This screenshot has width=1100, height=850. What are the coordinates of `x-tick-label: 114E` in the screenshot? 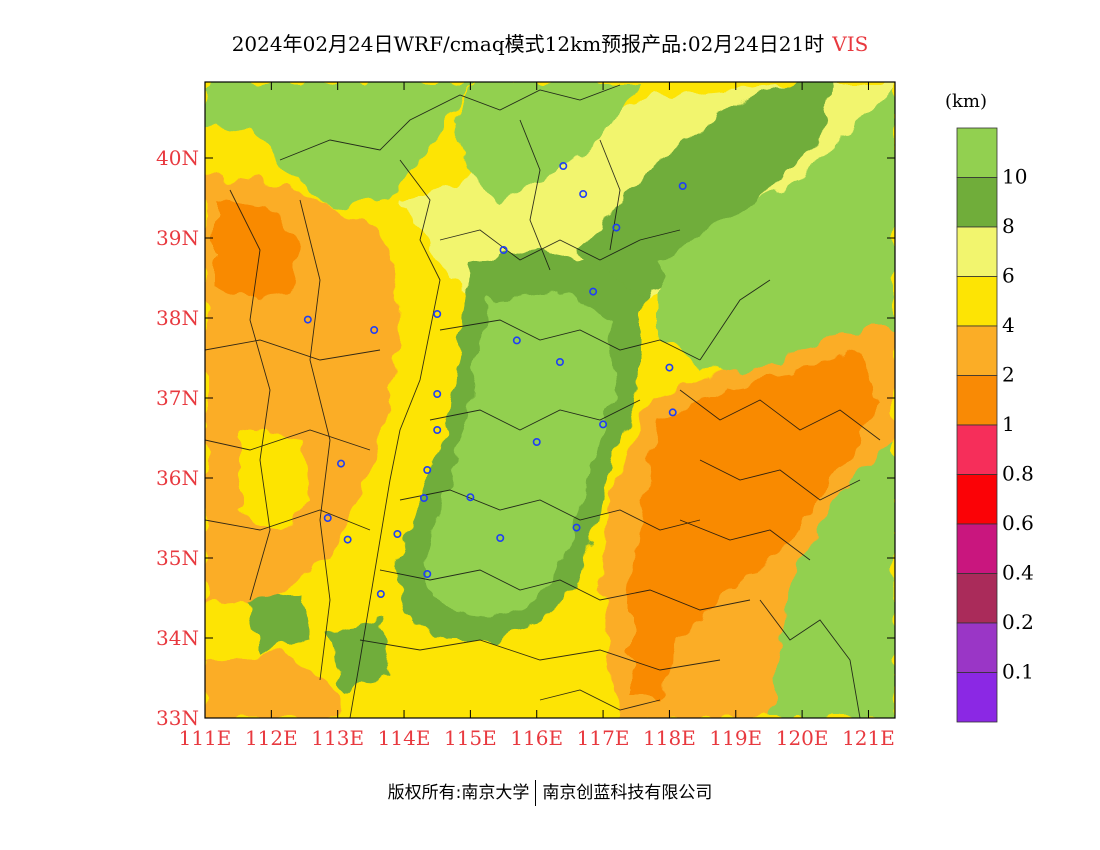 It's located at (404, 738).